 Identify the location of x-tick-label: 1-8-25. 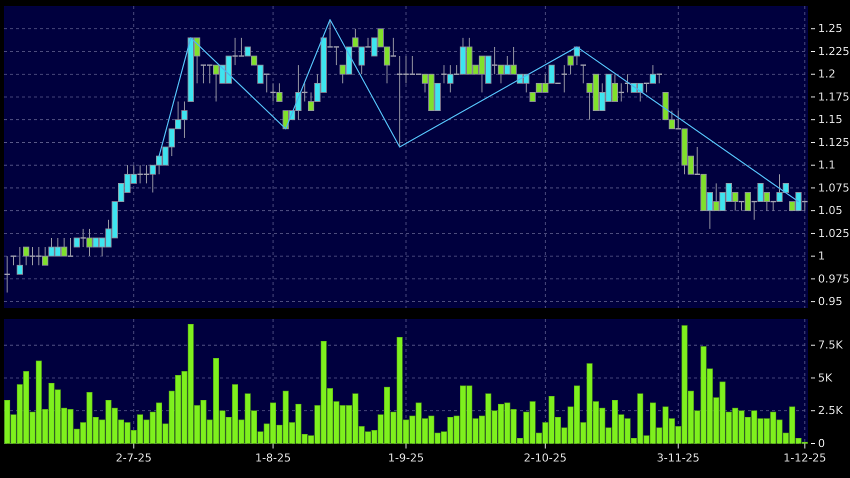
(273, 458).